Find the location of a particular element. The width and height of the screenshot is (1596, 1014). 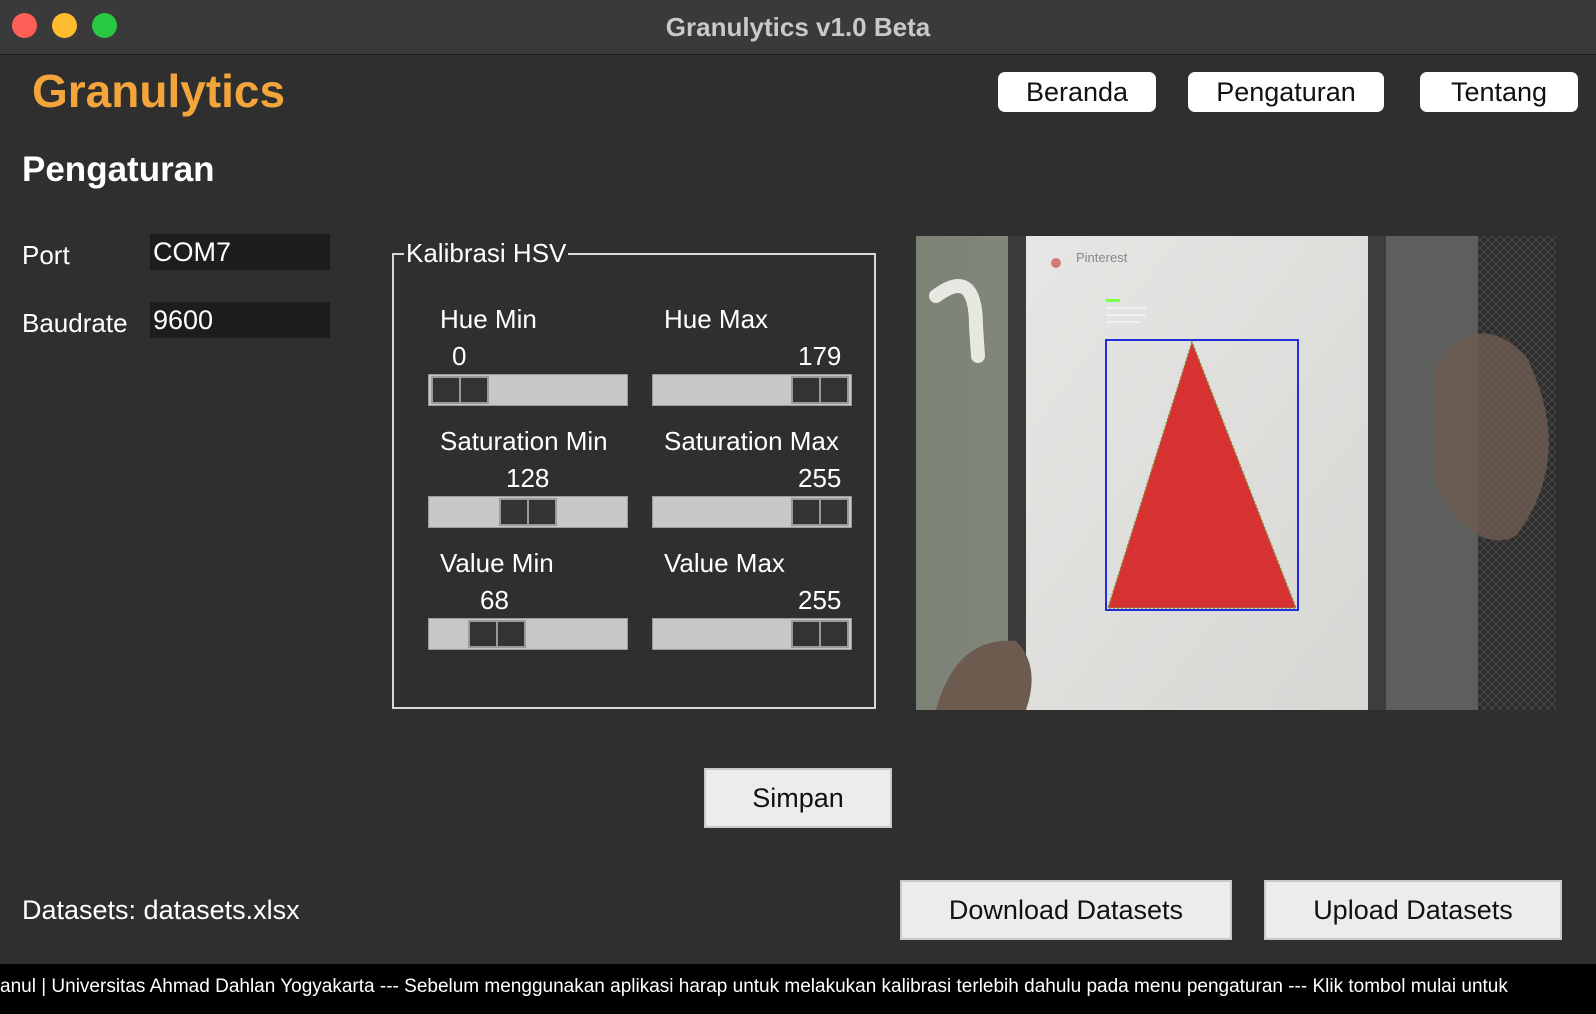

hue-max-slider is located at coordinates (752, 390).